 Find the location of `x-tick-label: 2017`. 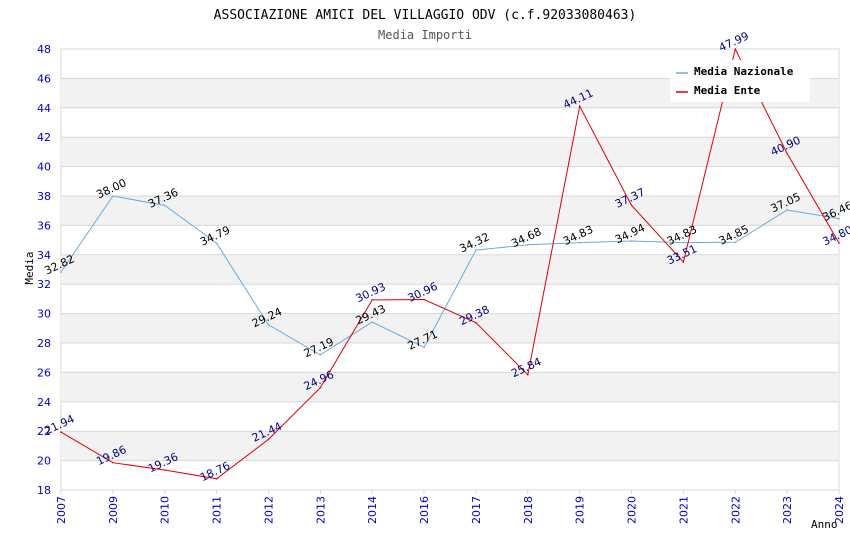

x-tick-label: 2017 is located at coordinates (476, 510).